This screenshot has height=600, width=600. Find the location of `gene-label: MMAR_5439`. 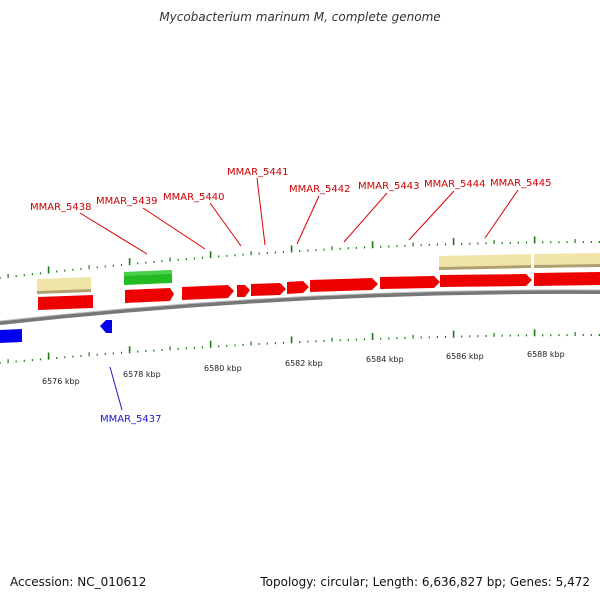

gene-label: MMAR_5439 is located at coordinates (127, 201).